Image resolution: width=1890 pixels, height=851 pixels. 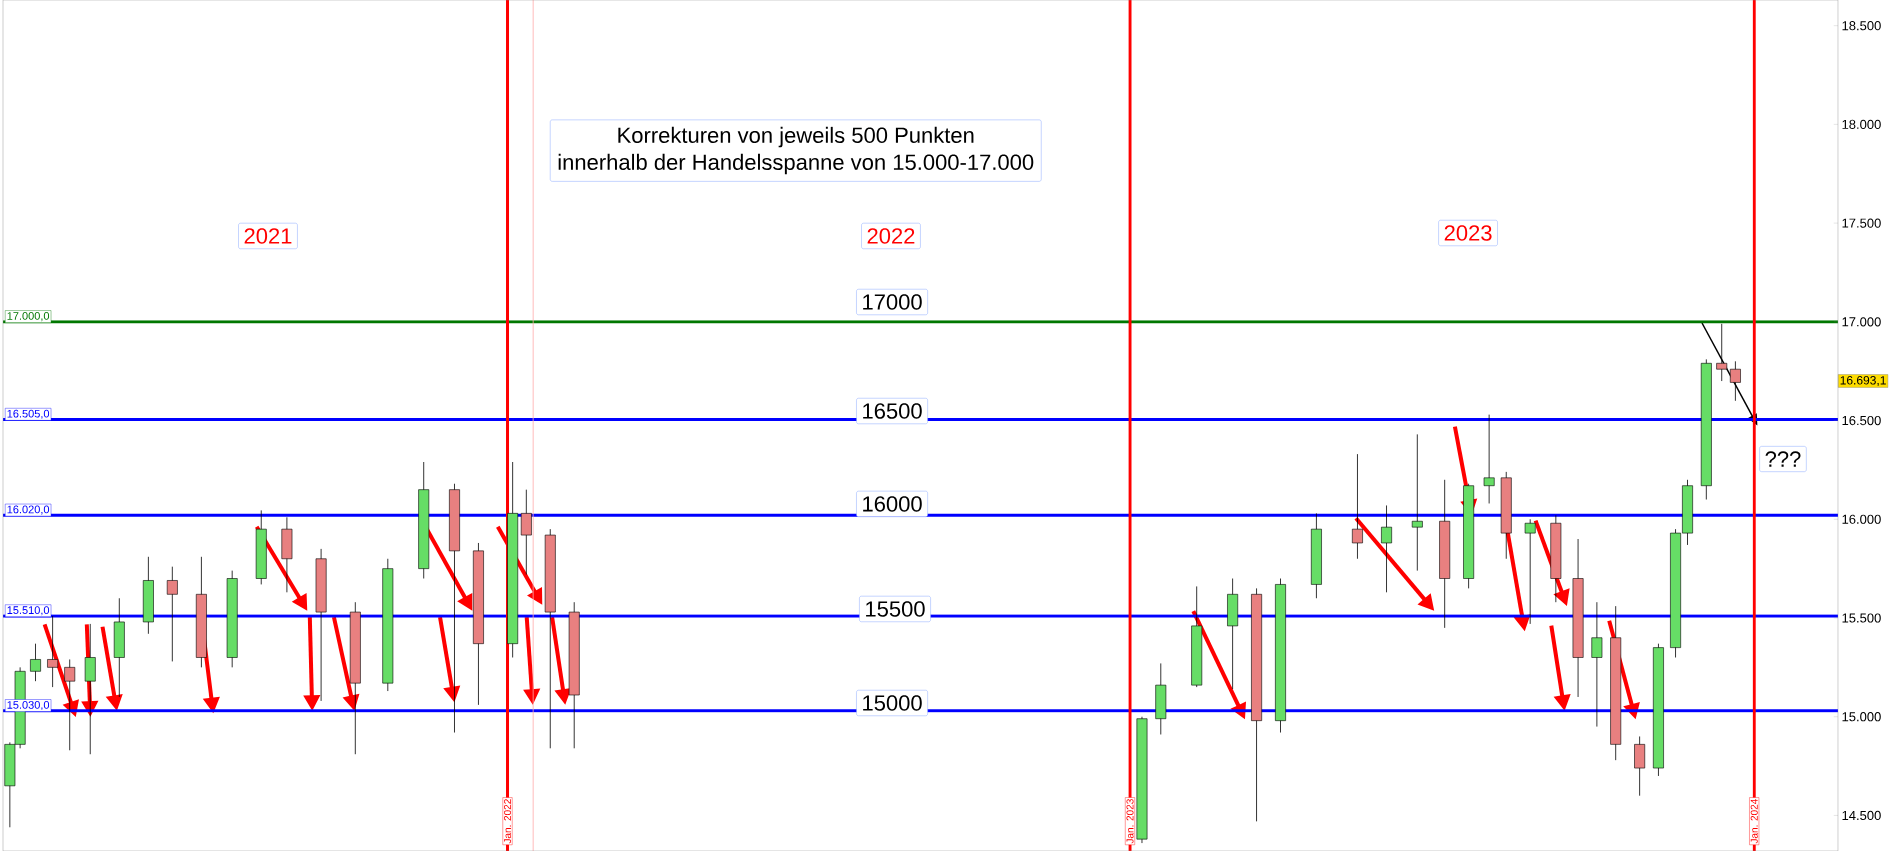 I want to click on annotation: 16500, so click(x=892, y=411).